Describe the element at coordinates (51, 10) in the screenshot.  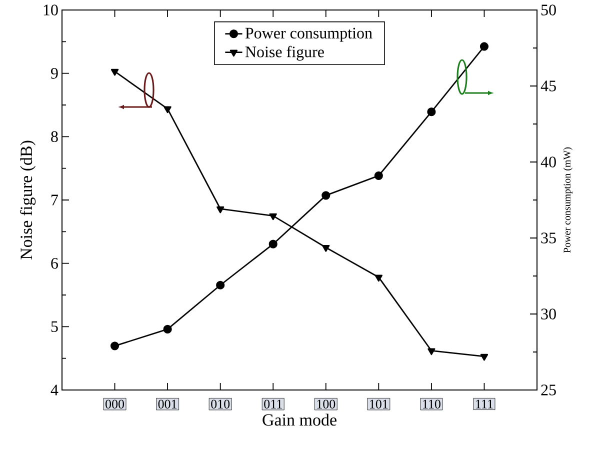
I see `y-tick-label: 10` at that location.